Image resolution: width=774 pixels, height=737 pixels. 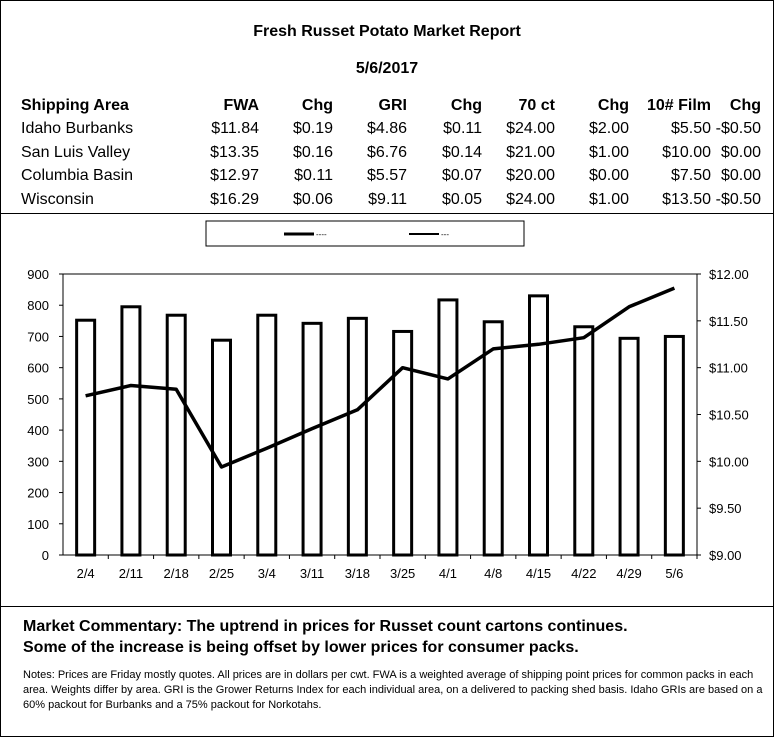 I want to click on legend-label-line: ---, so click(x=445, y=234).